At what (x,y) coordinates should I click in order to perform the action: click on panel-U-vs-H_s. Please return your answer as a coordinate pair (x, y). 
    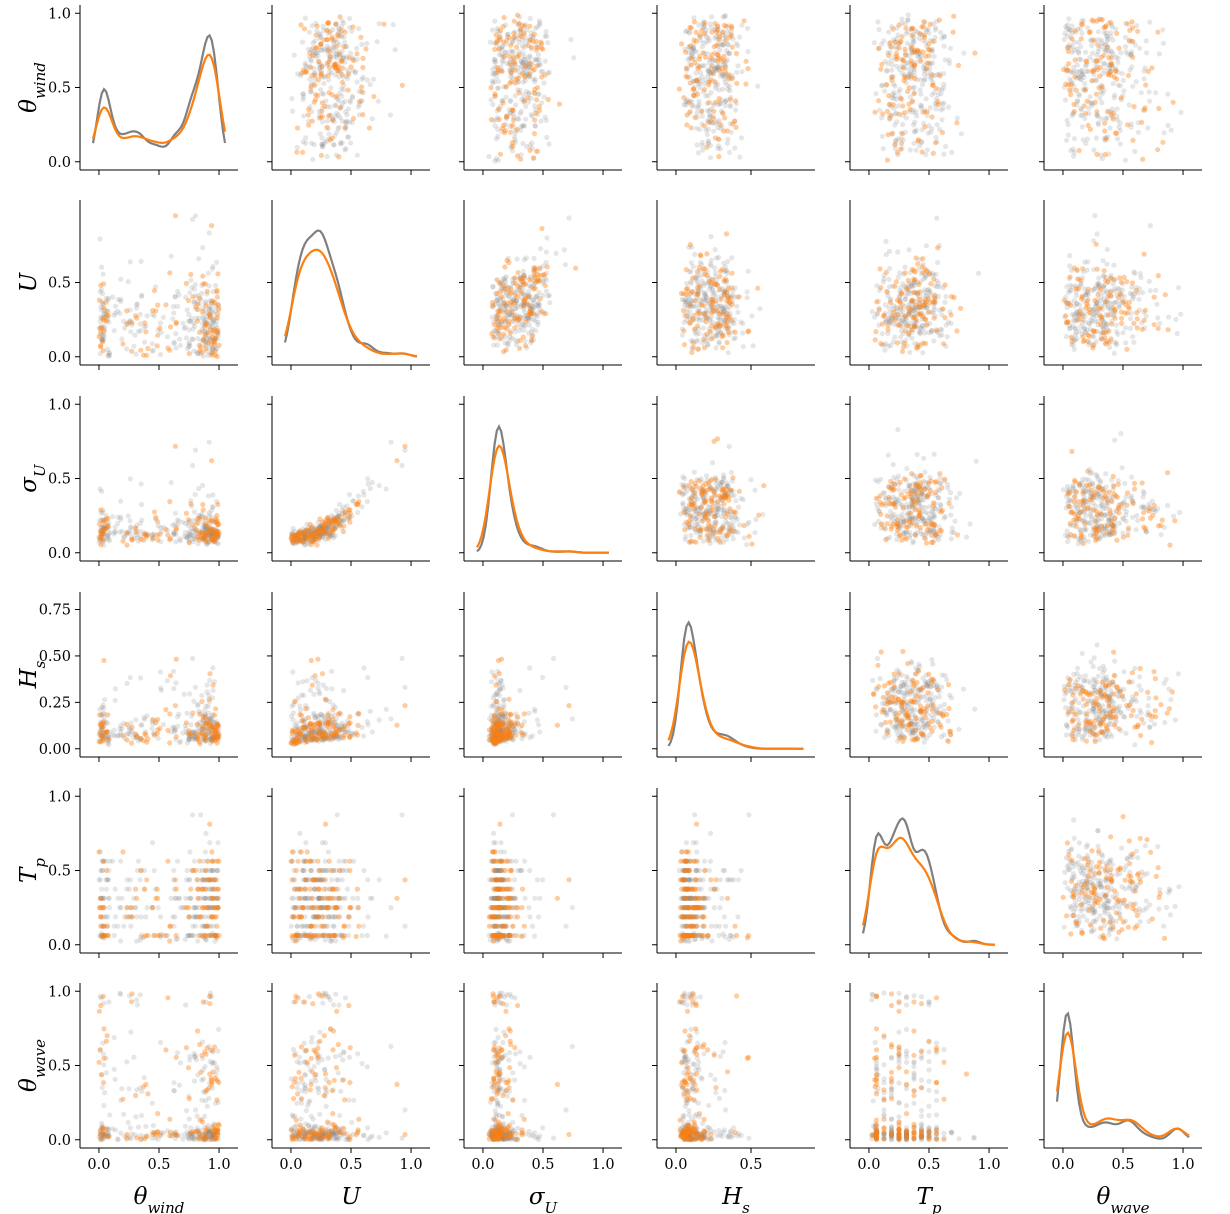
    Looking at the image, I should click on (733, 285).